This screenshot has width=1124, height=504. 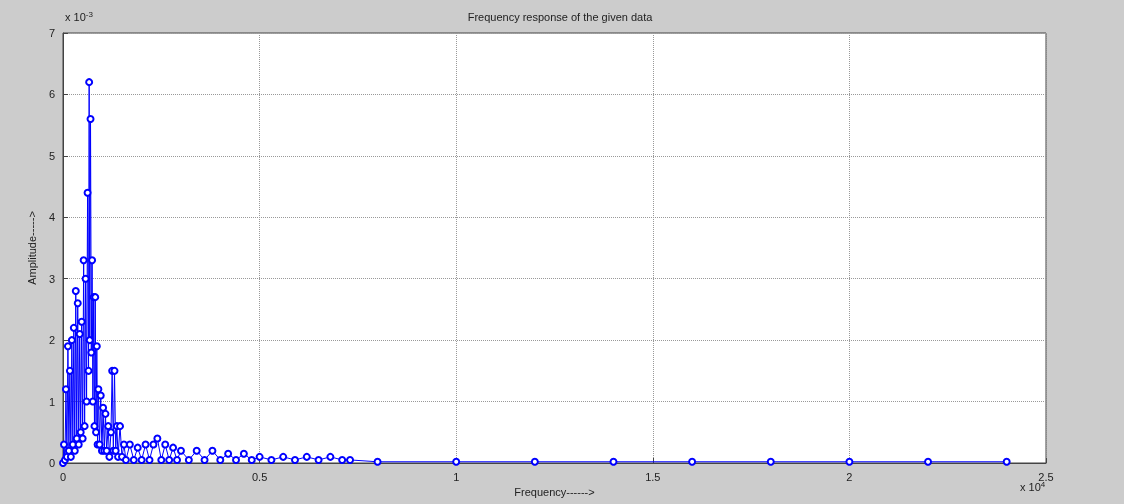 What do you see at coordinates (51, 463) in the screenshot?
I see `y-tick-label: 0` at bounding box center [51, 463].